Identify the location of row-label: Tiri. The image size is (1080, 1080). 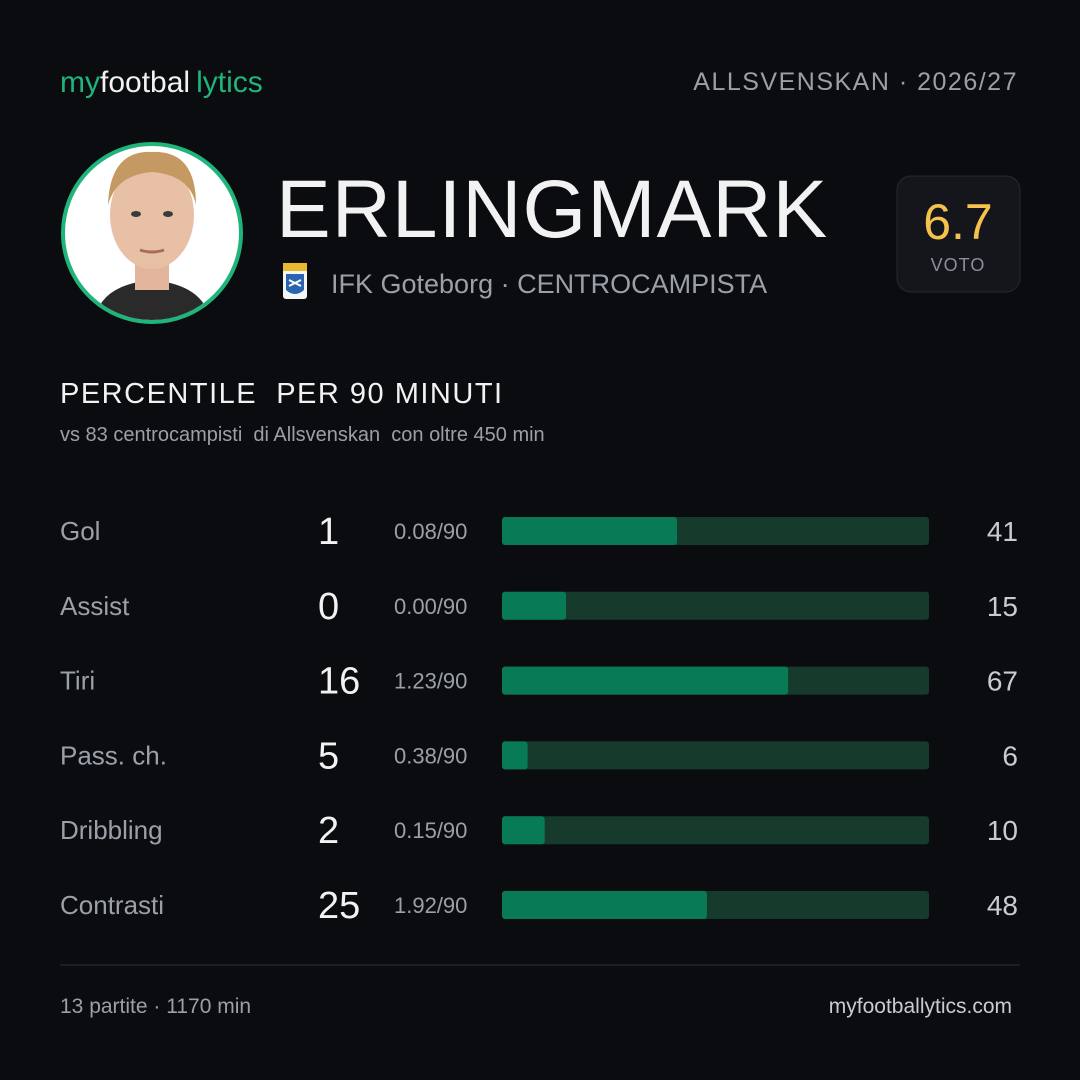
(77, 681).